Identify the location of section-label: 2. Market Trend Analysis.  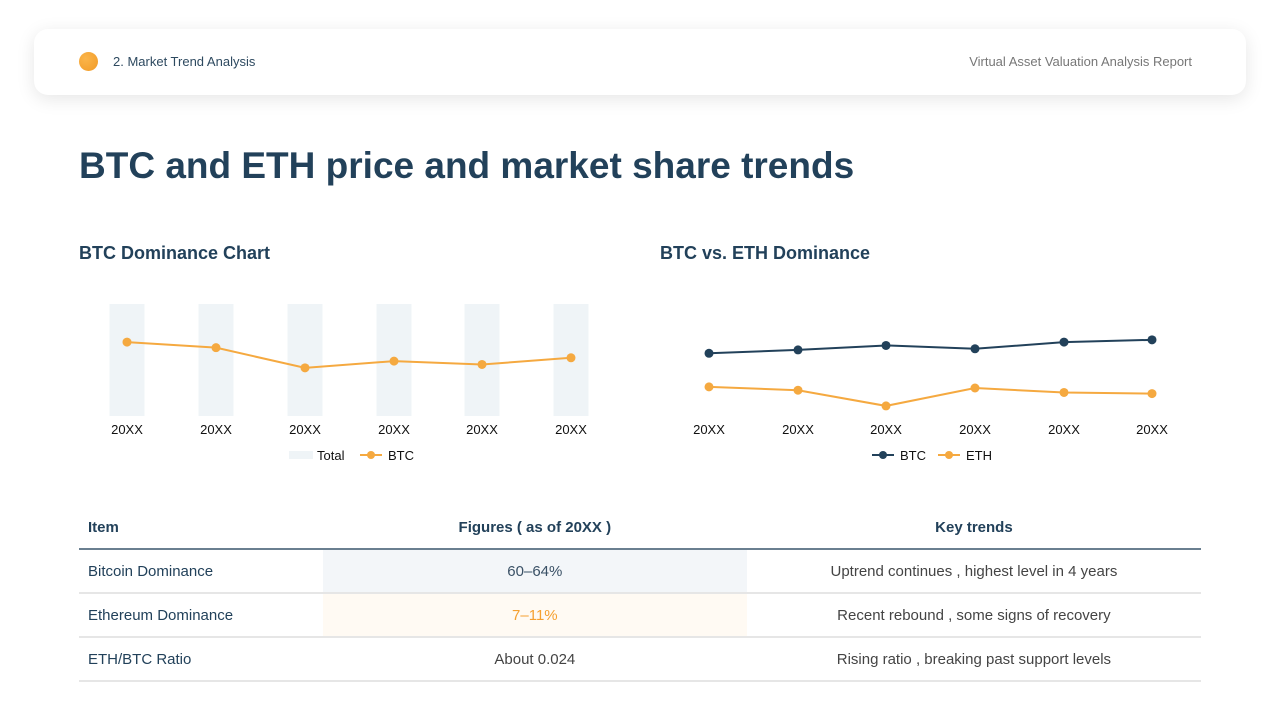
(184, 61).